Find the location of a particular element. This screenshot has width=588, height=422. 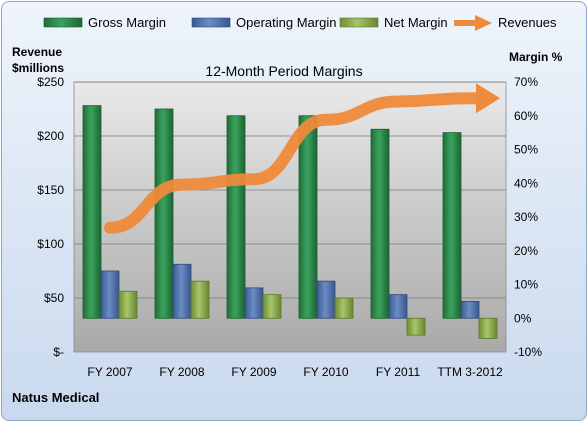

right-tick-label: 20% is located at coordinates (526, 251).